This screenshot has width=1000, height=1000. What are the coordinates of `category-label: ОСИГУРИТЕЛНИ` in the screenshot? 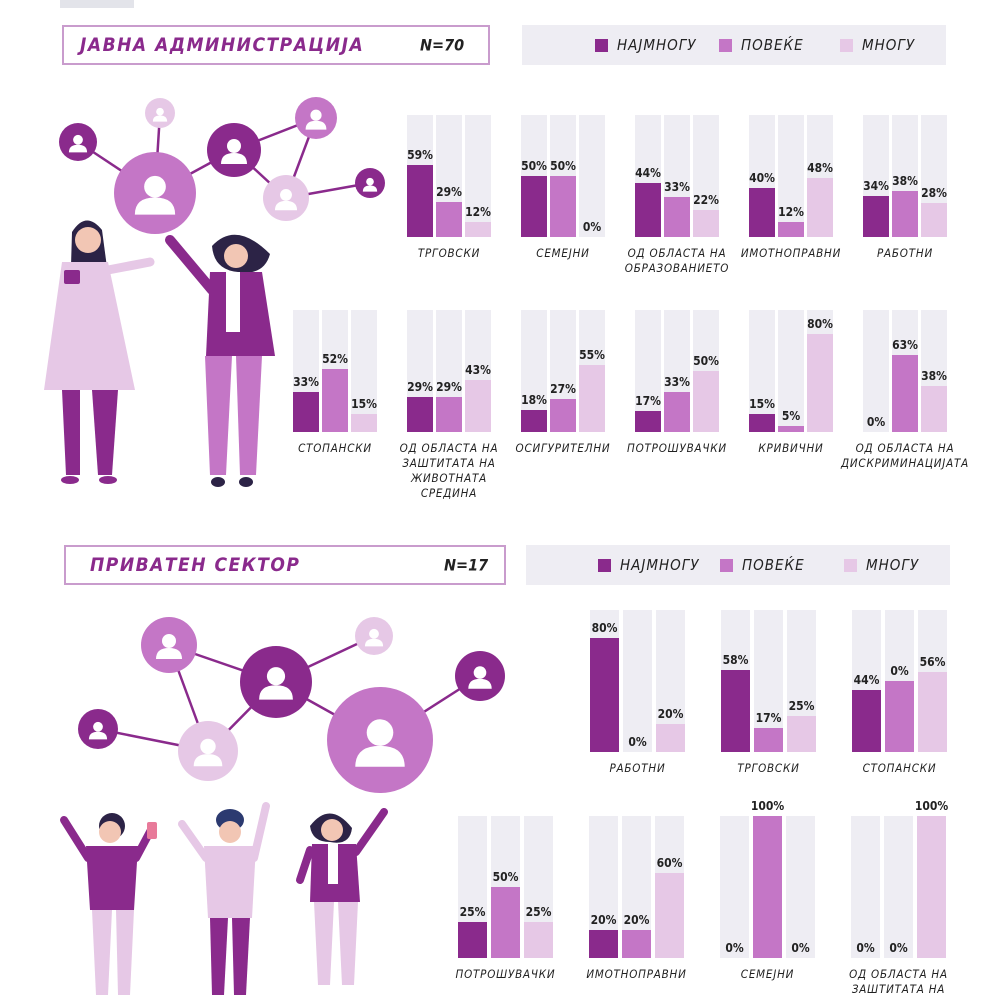 It's located at (563, 448).